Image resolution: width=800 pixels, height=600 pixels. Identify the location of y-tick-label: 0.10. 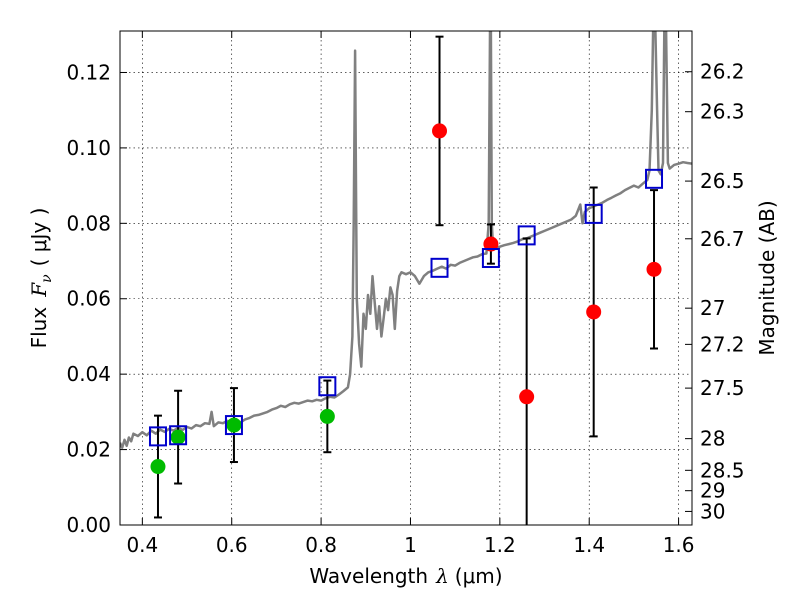
(88, 148).